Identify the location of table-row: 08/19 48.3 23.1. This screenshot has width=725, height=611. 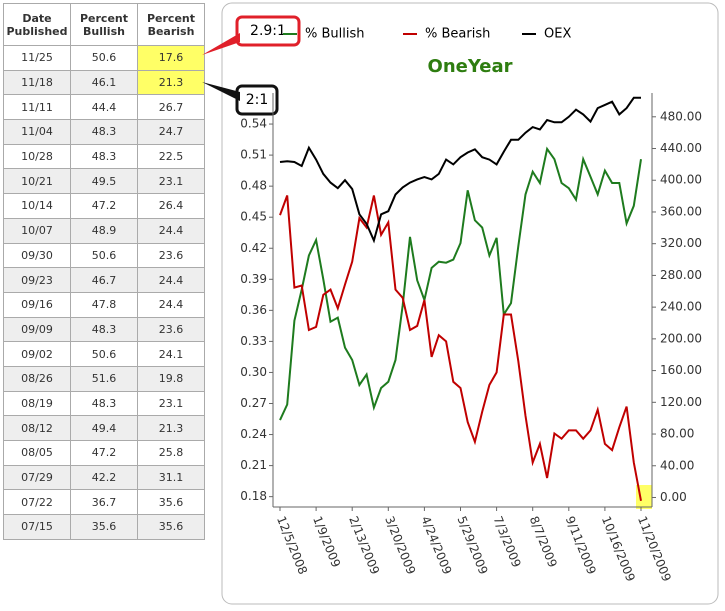
(104, 403).